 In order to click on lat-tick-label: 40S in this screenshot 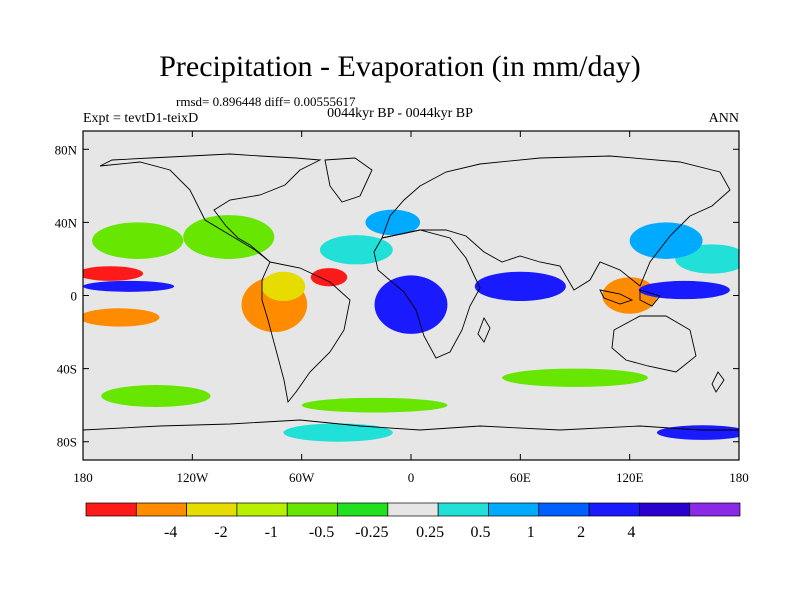, I will do `click(67, 369)`.